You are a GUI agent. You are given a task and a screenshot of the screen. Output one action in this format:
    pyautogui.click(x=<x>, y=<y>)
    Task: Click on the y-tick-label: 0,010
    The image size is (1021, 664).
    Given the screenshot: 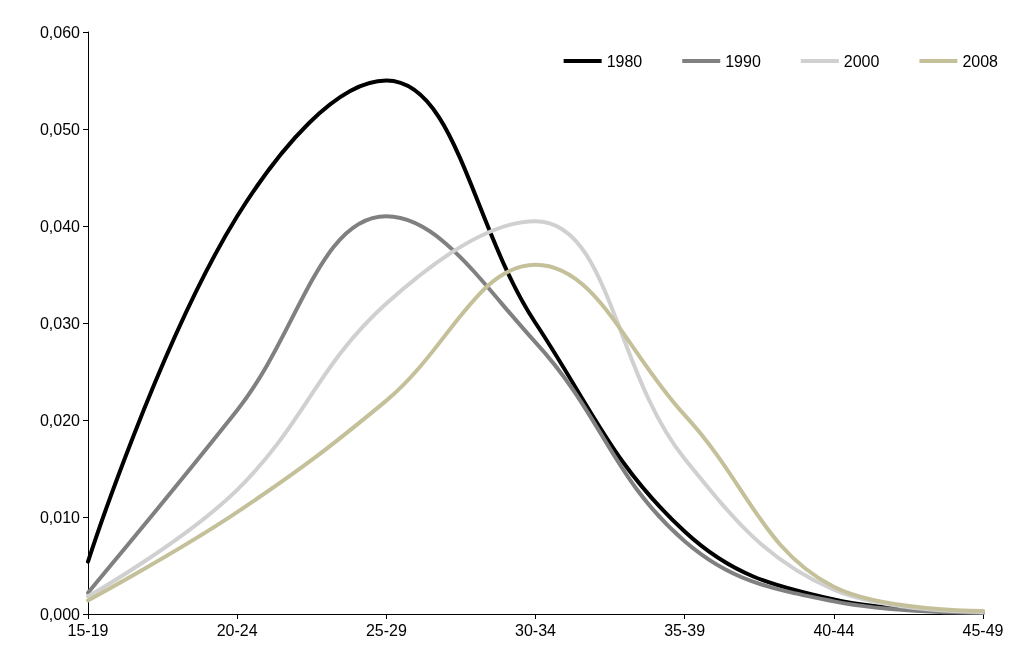 What is the action you would take?
    pyautogui.click(x=60, y=517)
    